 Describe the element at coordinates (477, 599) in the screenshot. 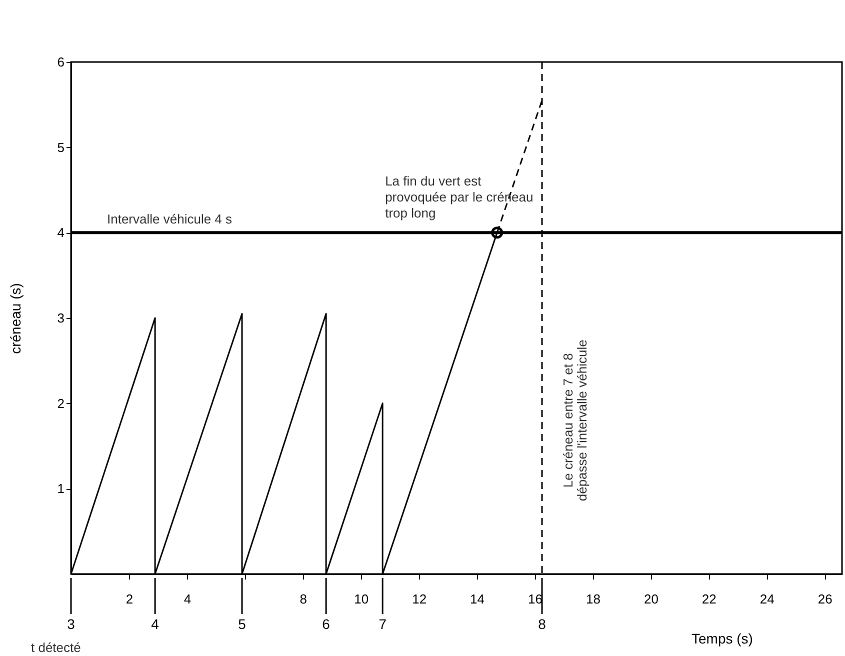

I see `x-tick-label: 14` at that location.